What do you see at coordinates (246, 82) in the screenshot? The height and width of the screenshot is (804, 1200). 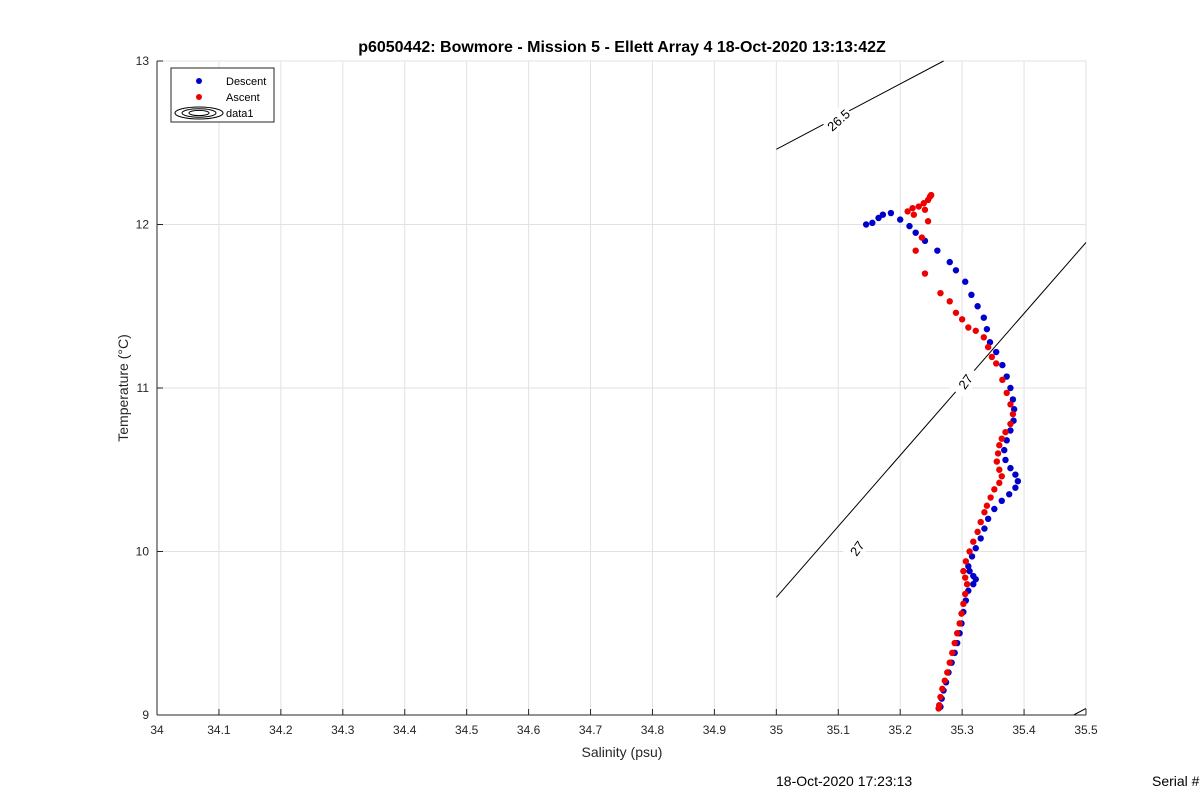 I see `legend-label: Descent` at bounding box center [246, 82].